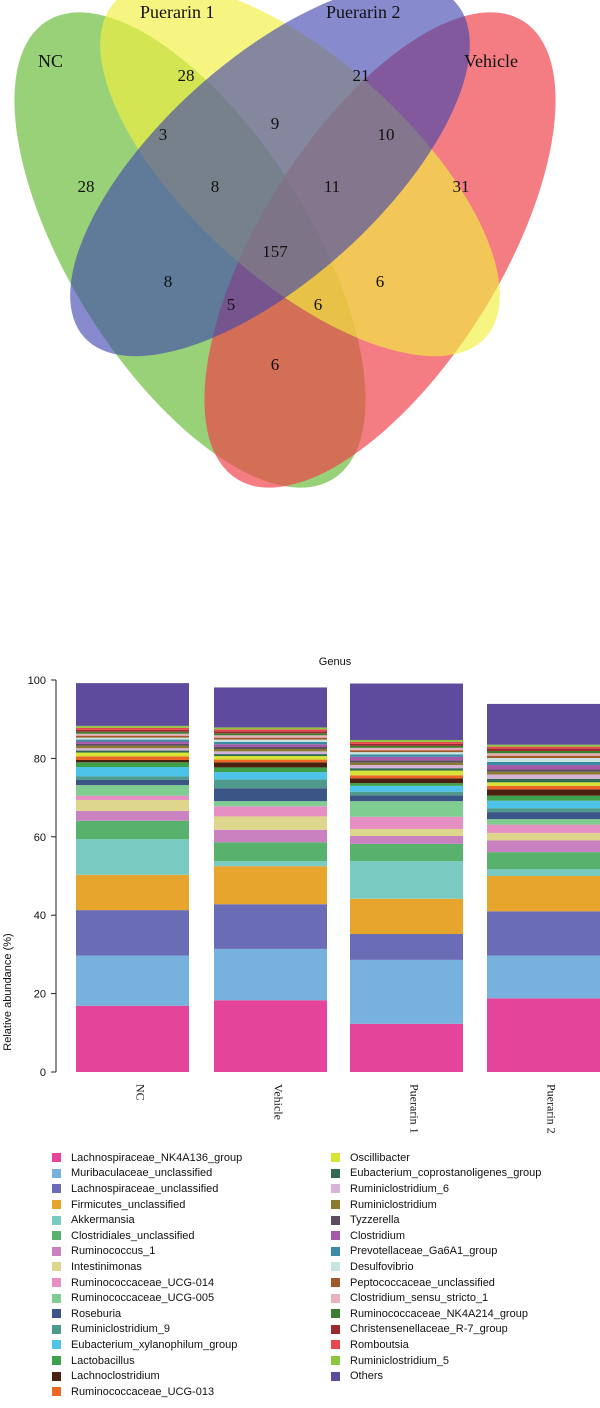  I want to click on legend-item: Lactobacillus, so click(197, 1361).